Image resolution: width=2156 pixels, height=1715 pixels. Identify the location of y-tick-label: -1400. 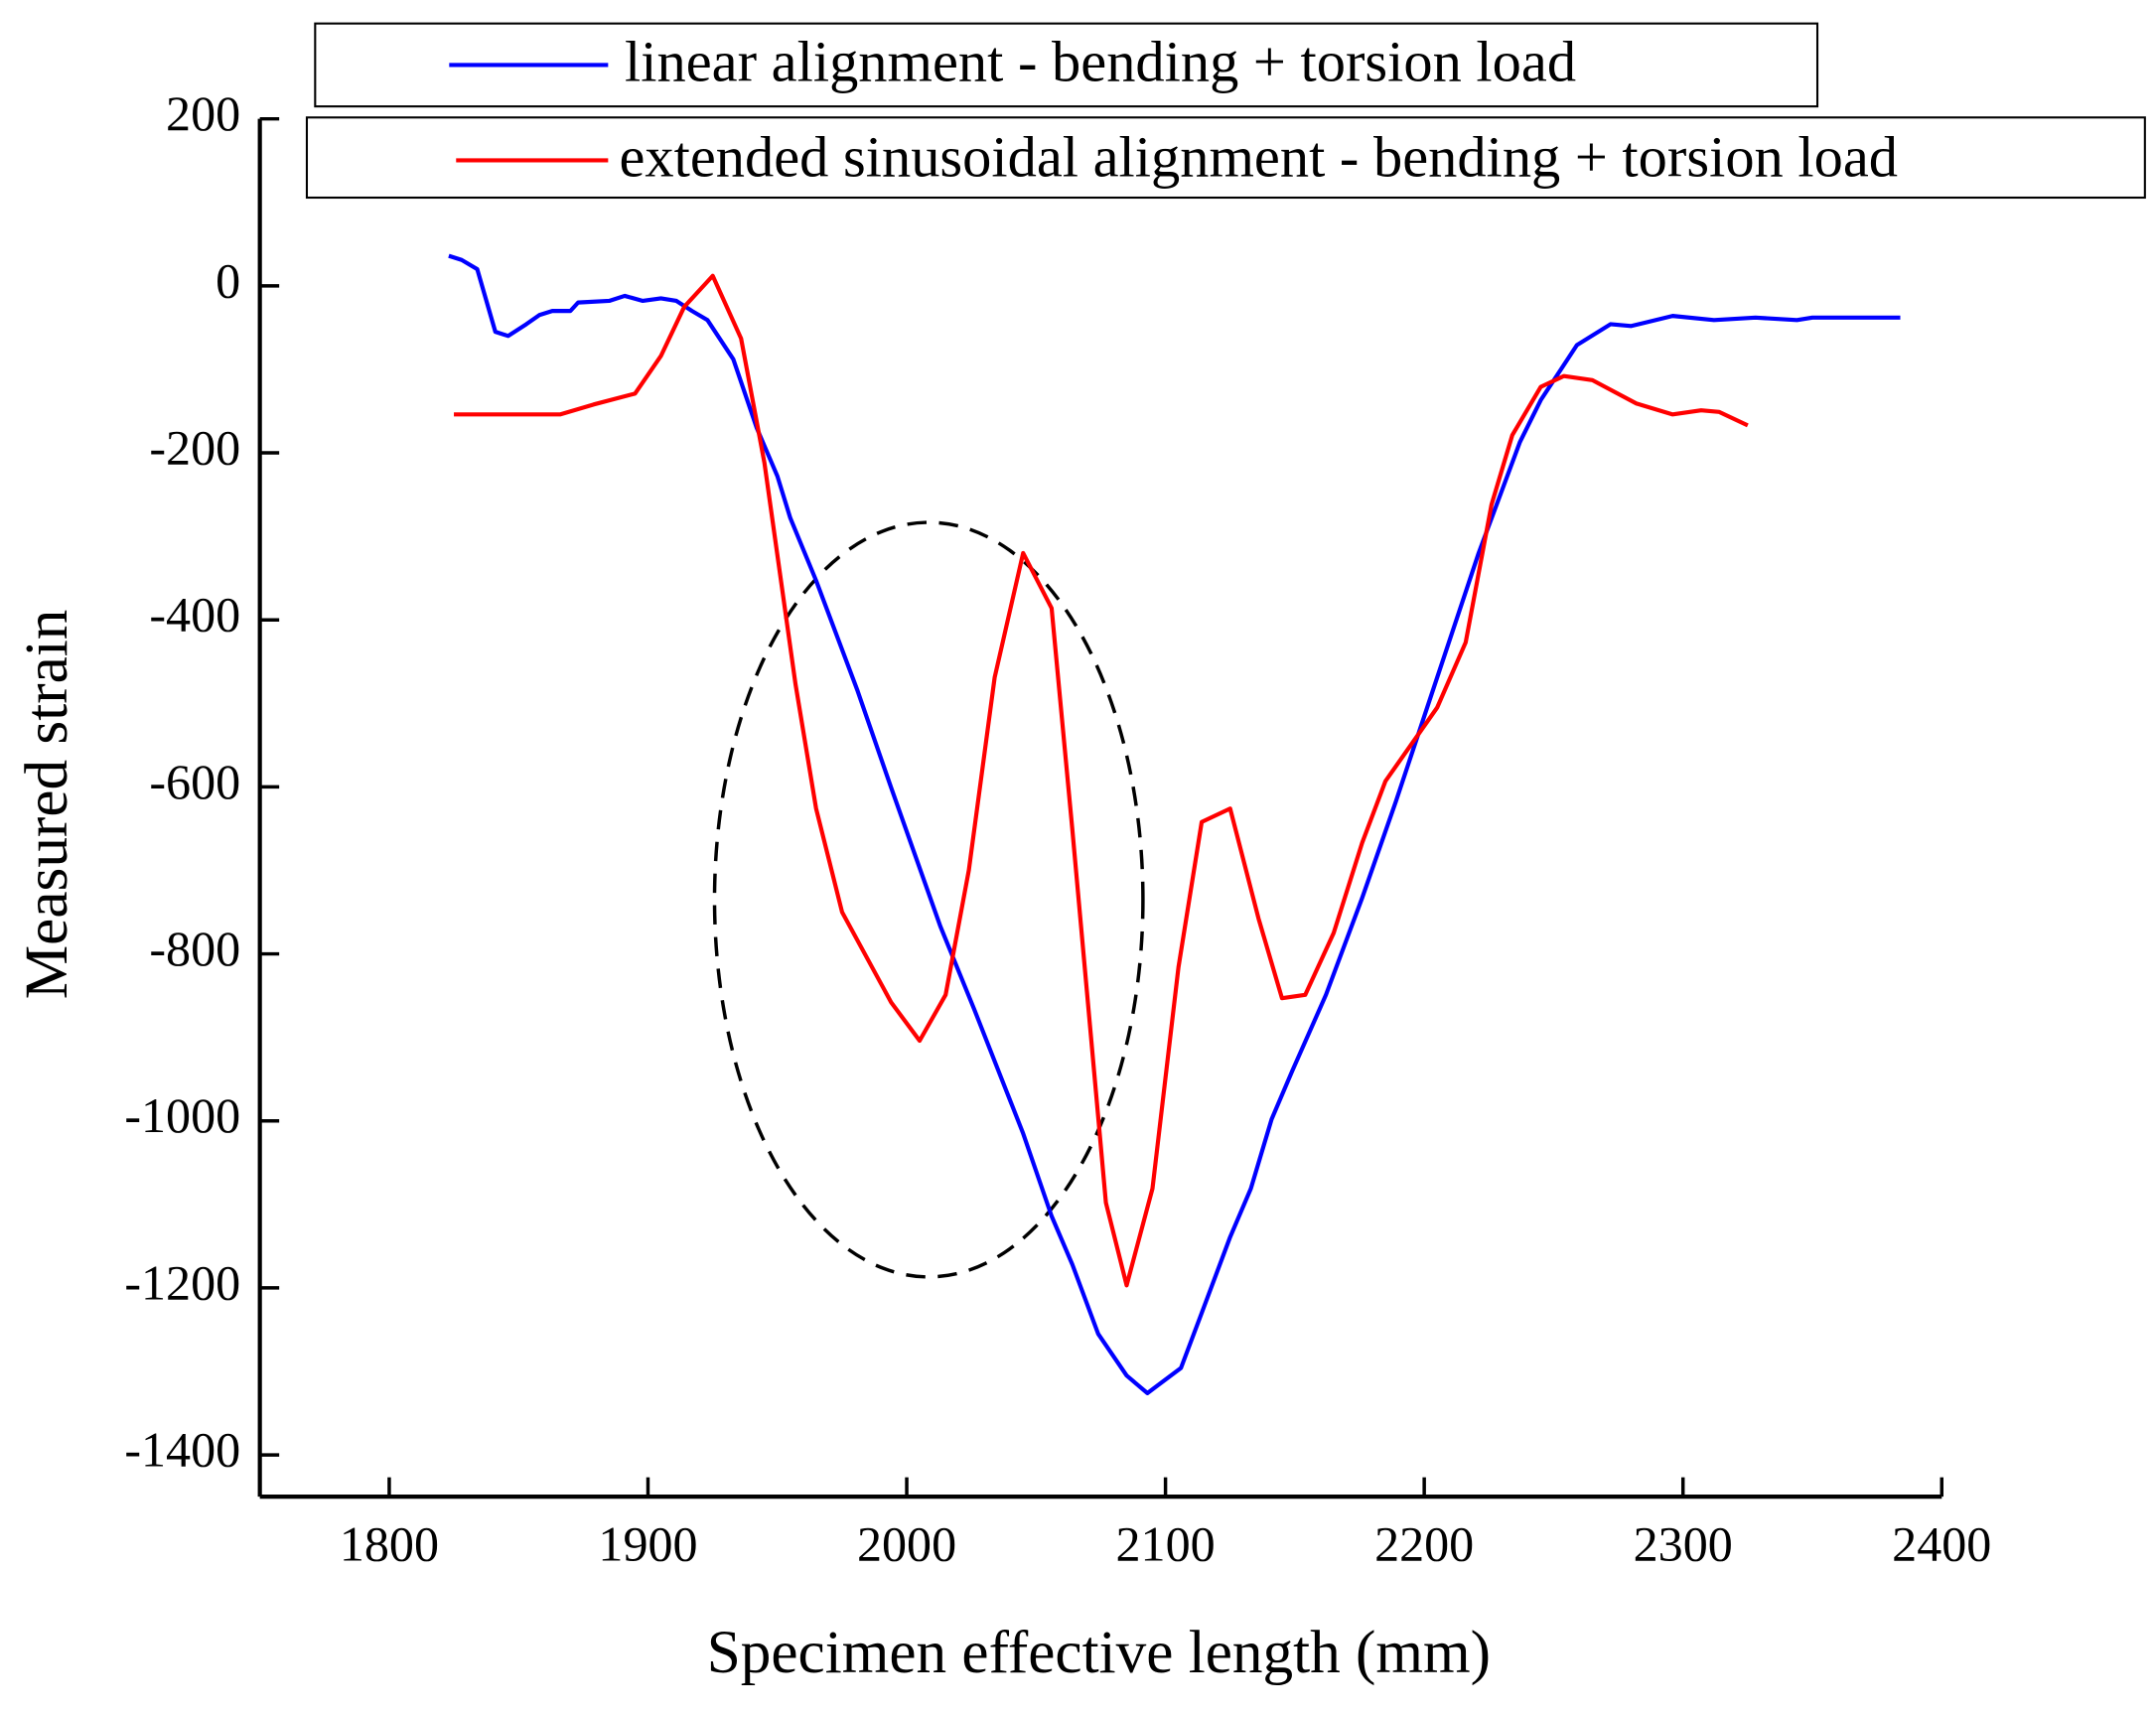
(182, 1450).